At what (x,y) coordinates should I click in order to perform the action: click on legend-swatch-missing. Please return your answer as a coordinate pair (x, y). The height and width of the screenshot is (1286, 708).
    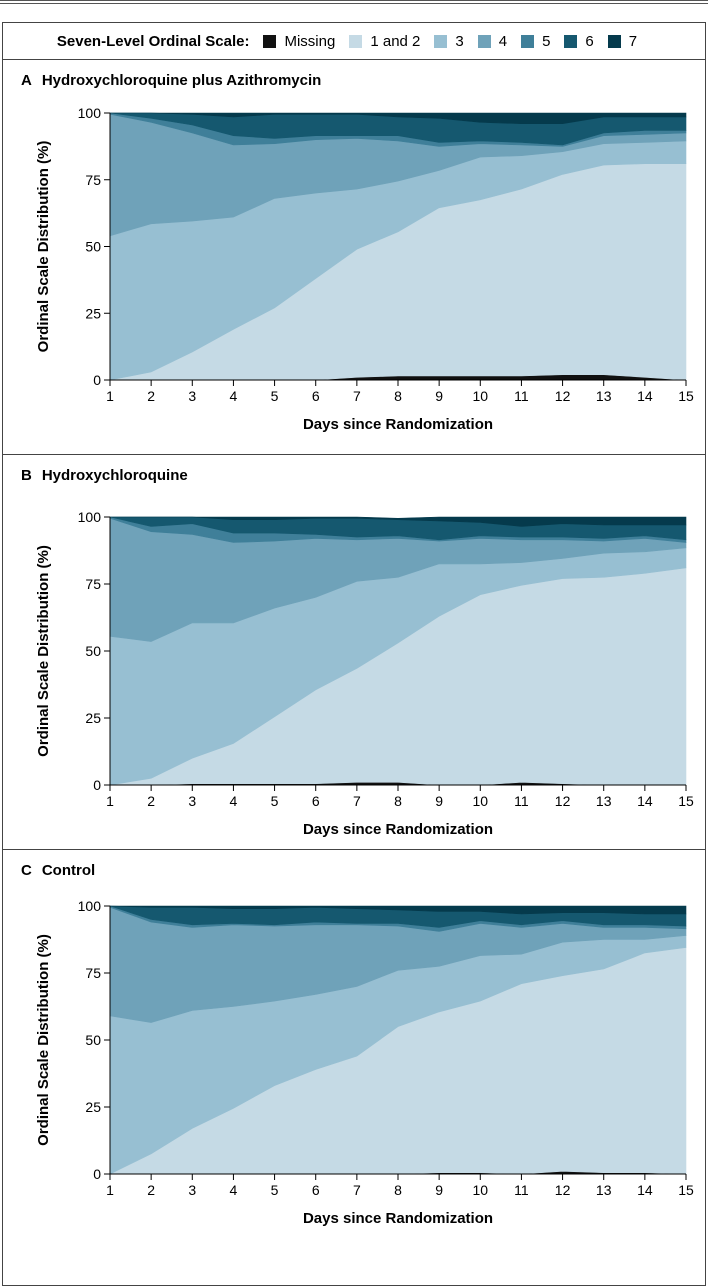
    Looking at the image, I should click on (270, 41).